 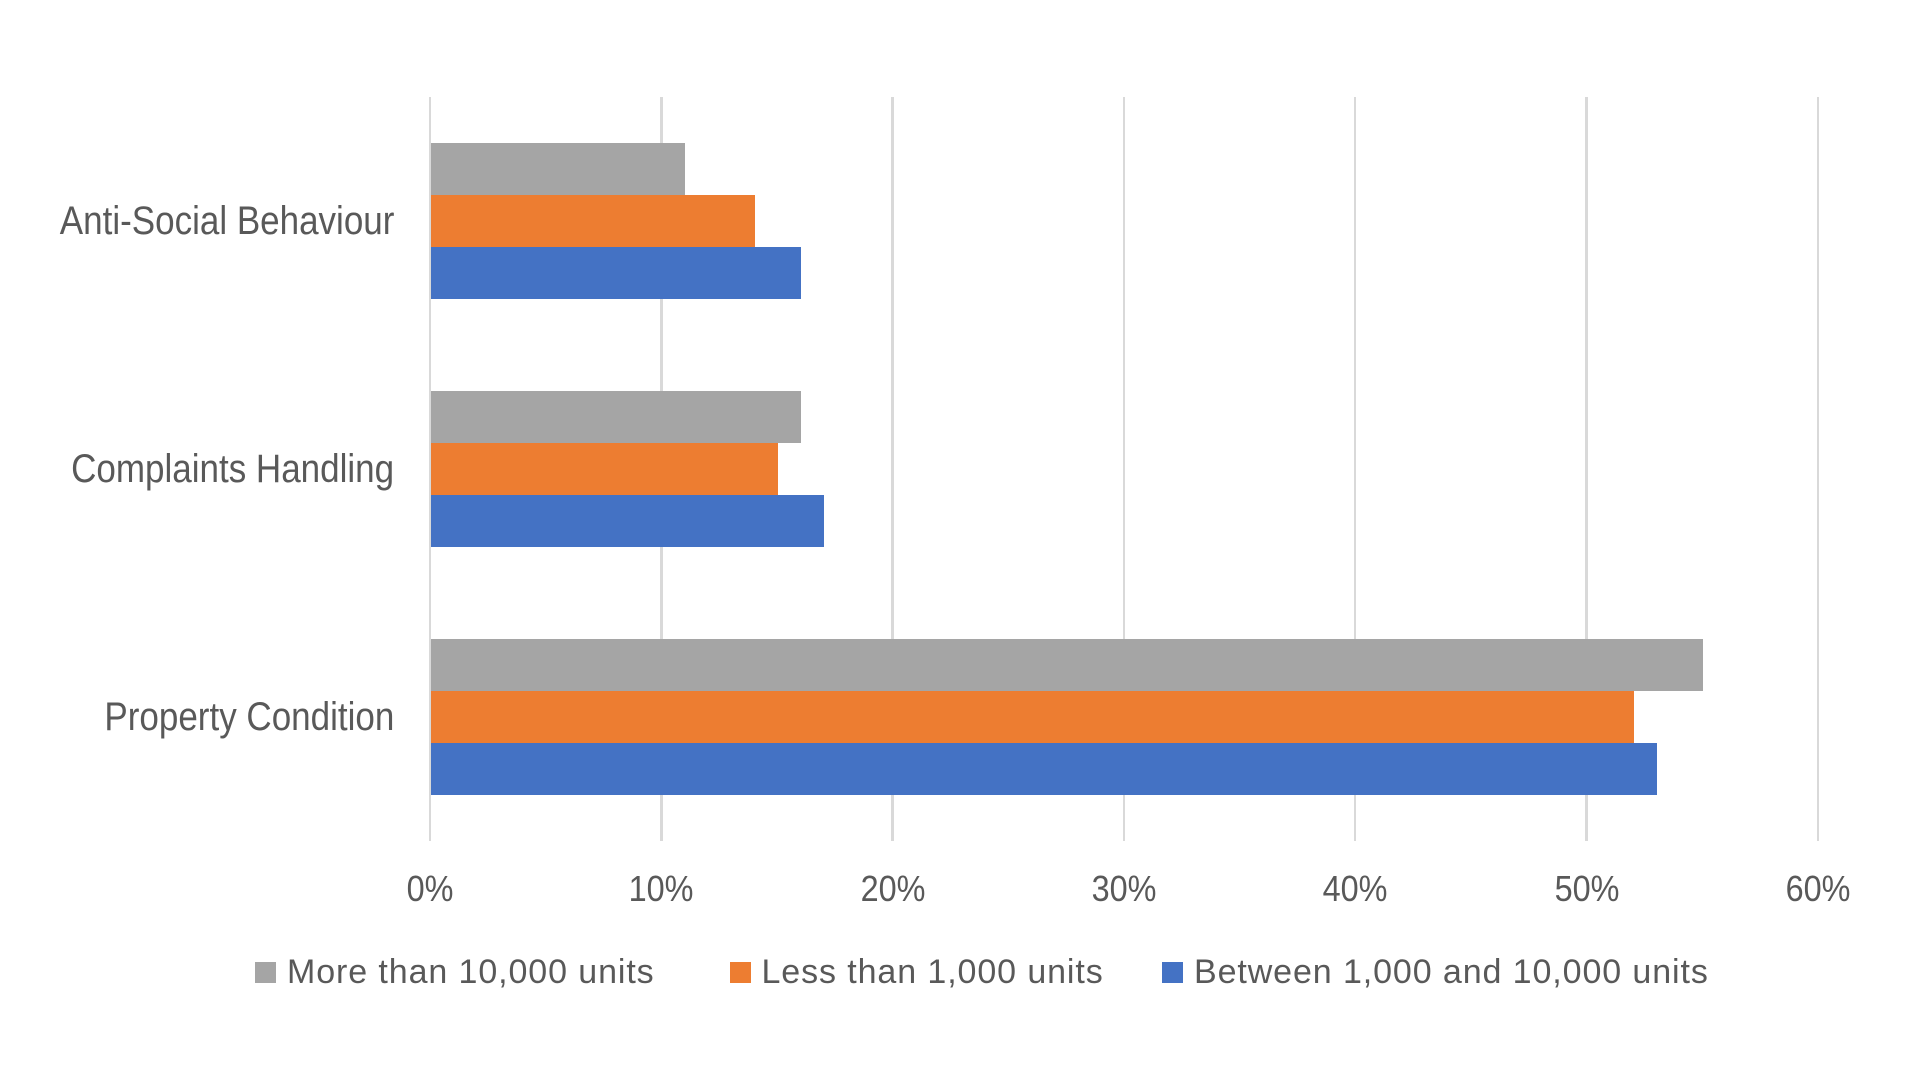 What do you see at coordinates (932, 972) in the screenshot?
I see `legend-label-1: Less than 1,000 units` at bounding box center [932, 972].